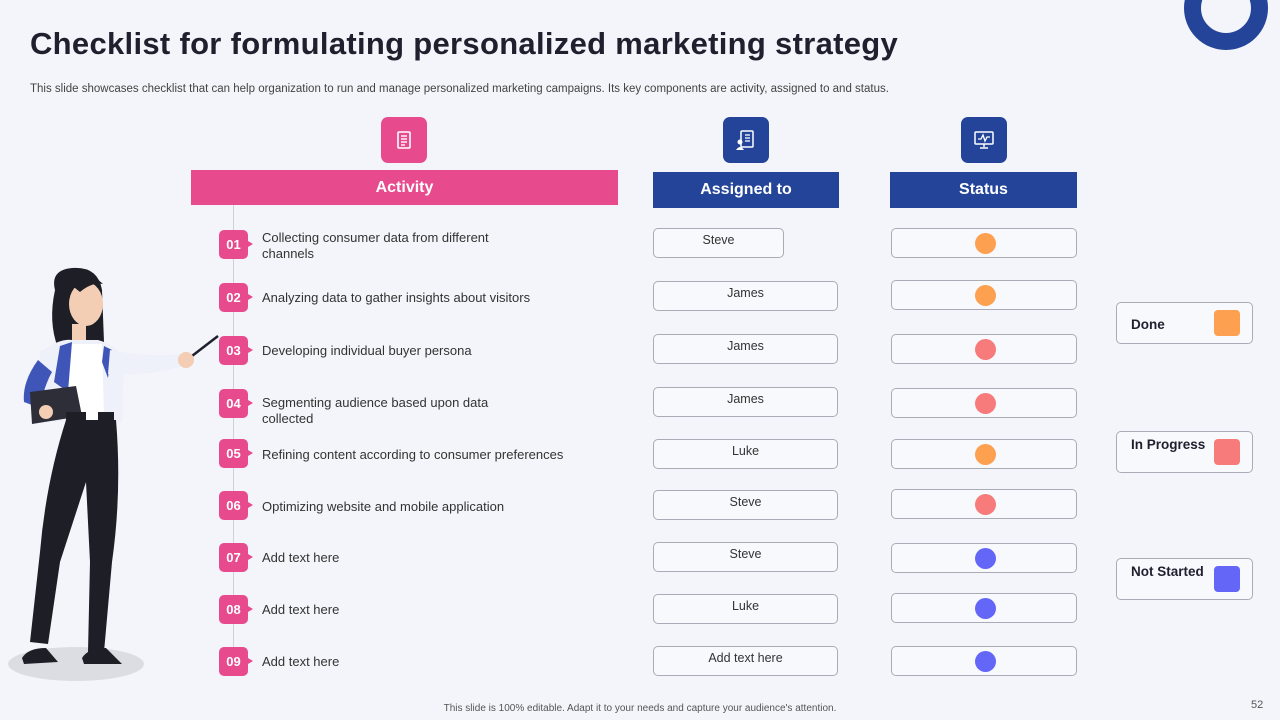 This screenshot has width=1280, height=720. Describe the element at coordinates (1227, 323) in the screenshot. I see `legend-done-swatch` at that location.